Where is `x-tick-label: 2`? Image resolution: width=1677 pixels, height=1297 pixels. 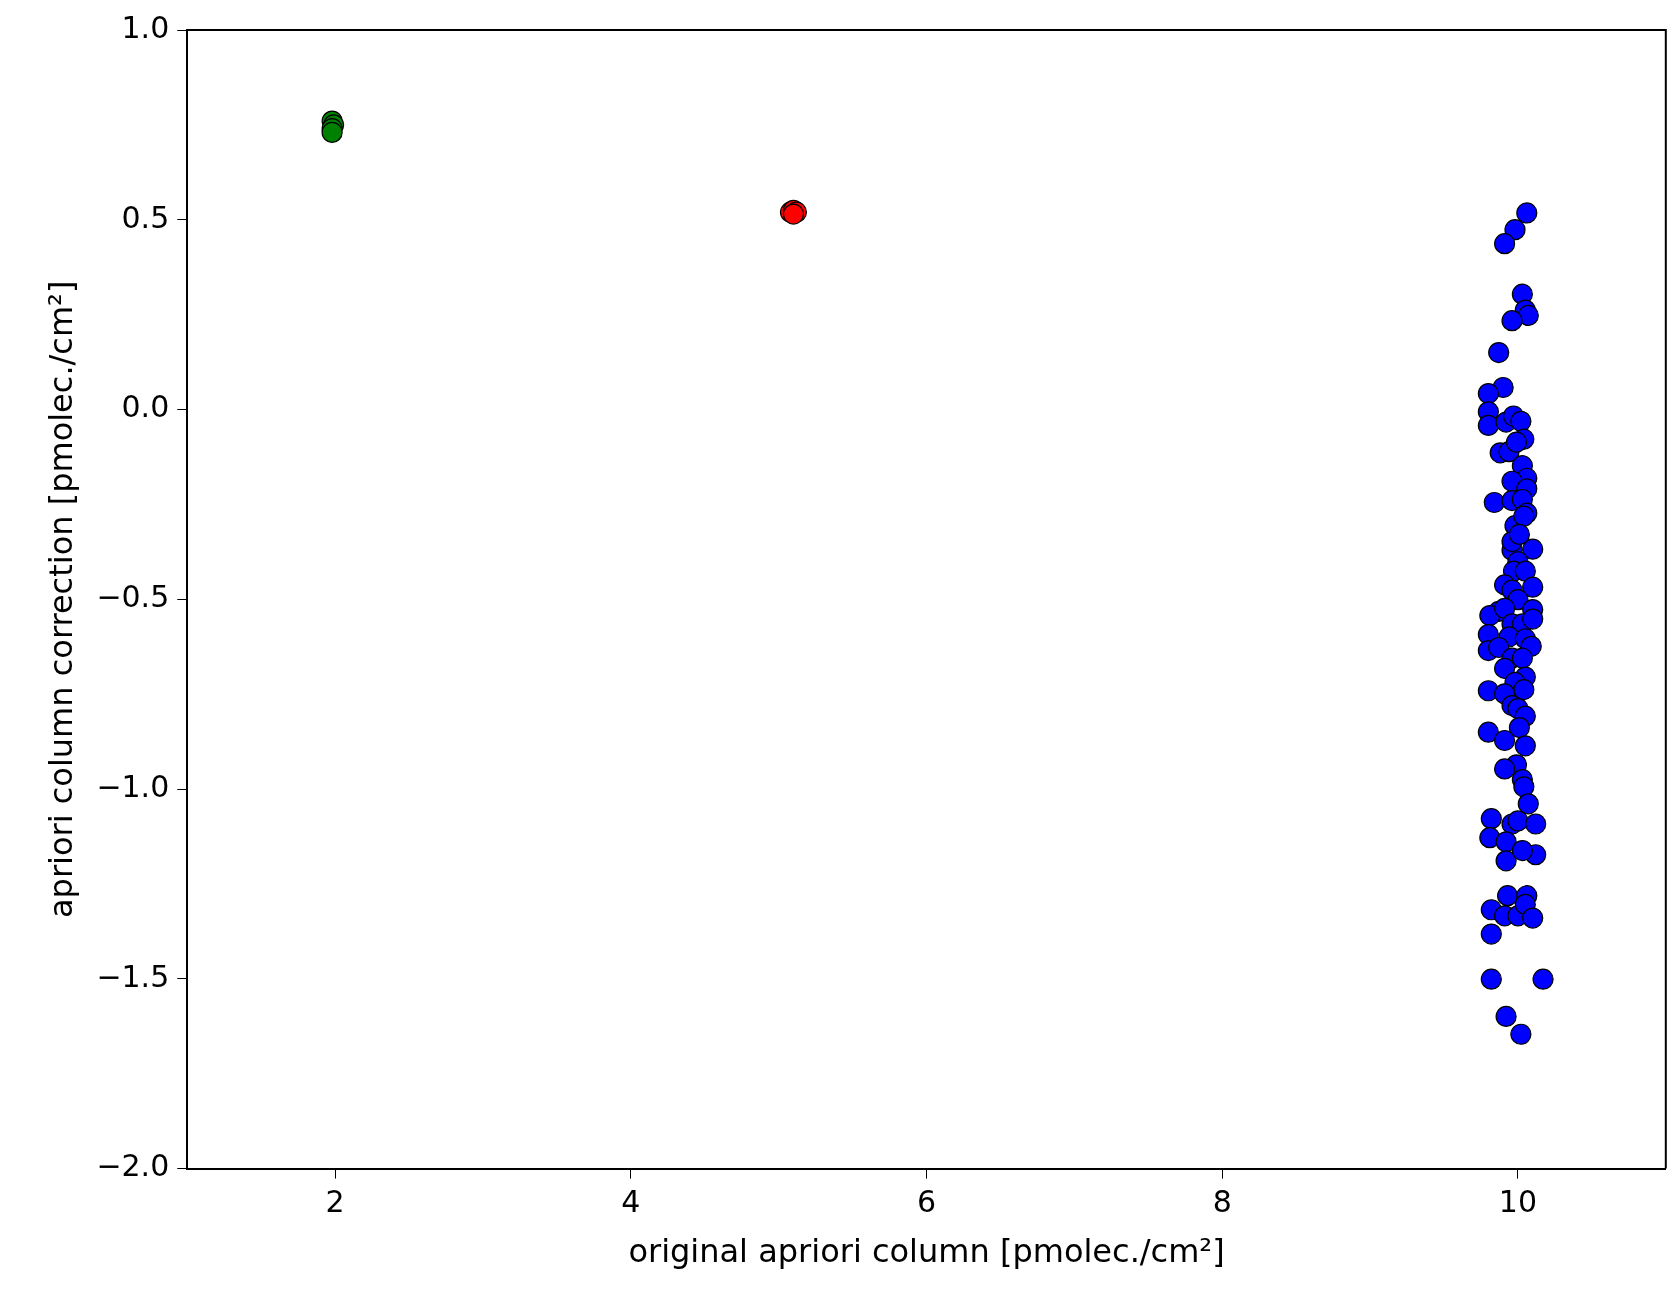
x-tick-label: 2 is located at coordinates (335, 1202).